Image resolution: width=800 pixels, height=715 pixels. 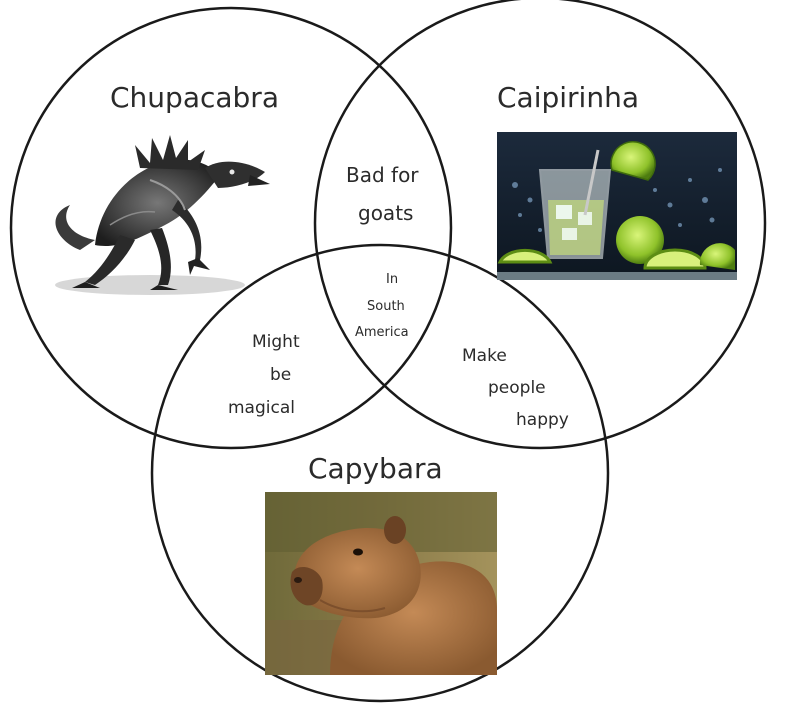 What do you see at coordinates (568, 97) in the screenshot?
I see `label-caipirinha: Caipirinha` at bounding box center [568, 97].